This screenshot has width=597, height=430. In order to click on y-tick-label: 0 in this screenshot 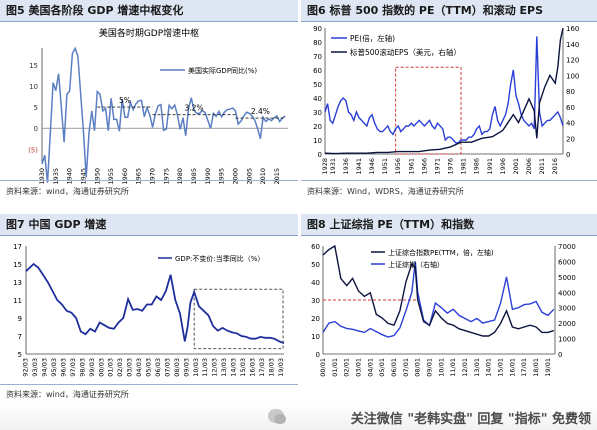, I will do `click(36, 129)`.